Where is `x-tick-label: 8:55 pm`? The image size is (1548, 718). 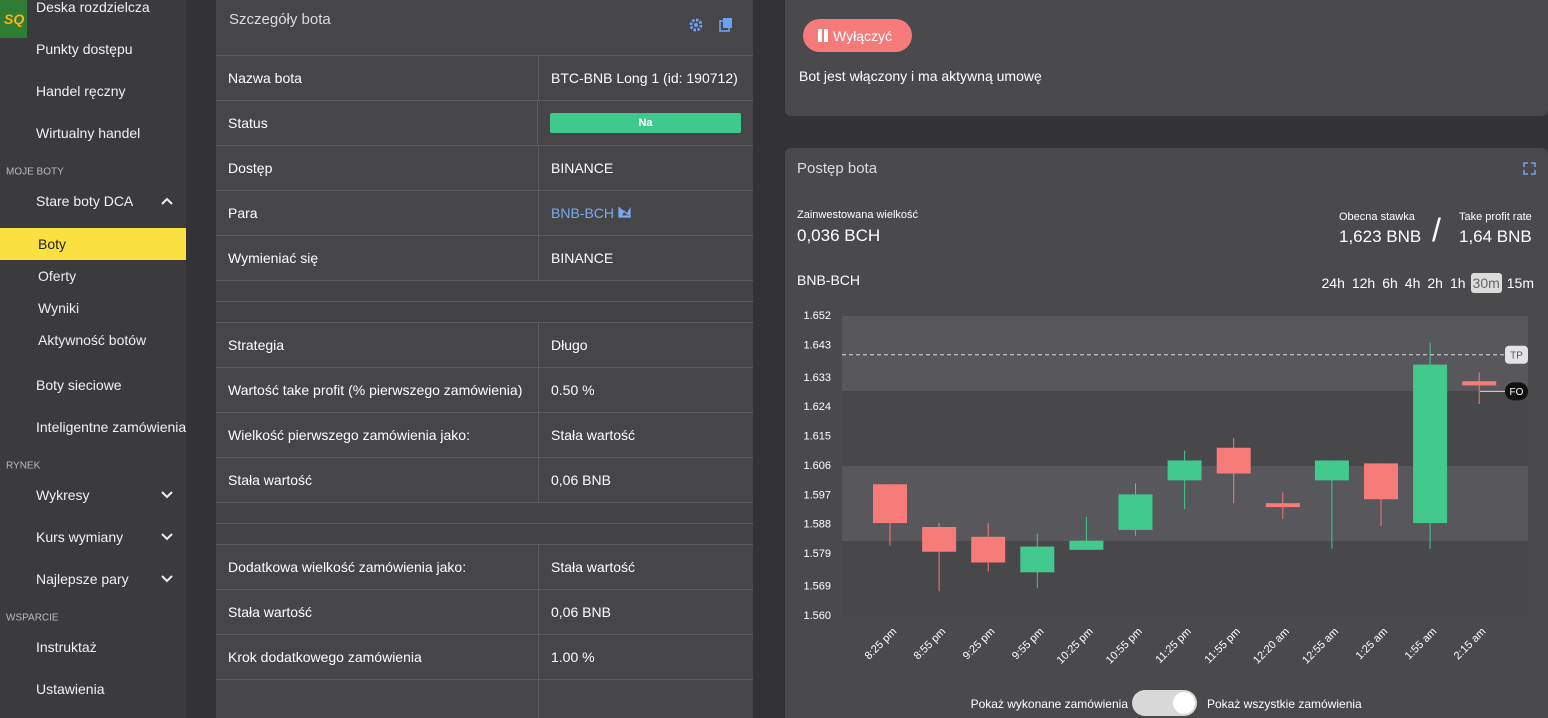
x-tick-label: 8:55 pm is located at coordinates (930, 644).